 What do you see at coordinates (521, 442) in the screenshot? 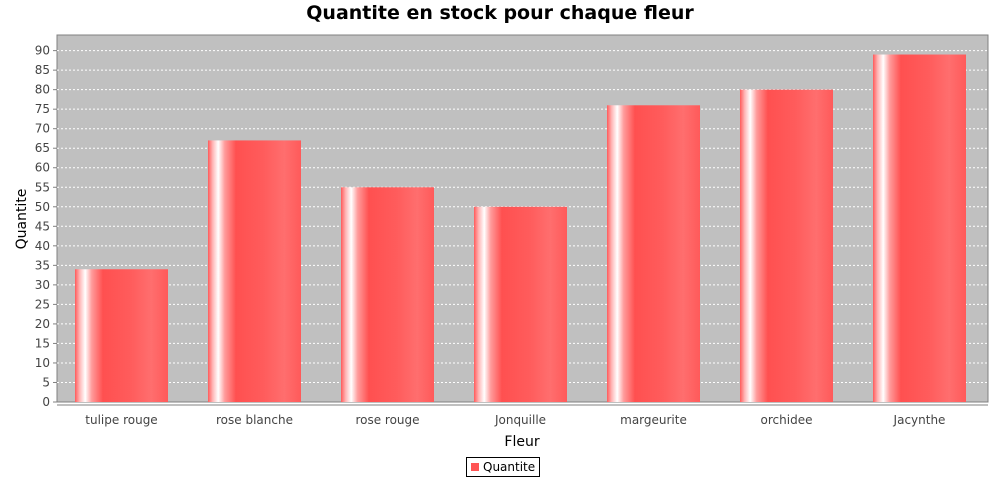
I see `x-axis-label: Fleur` at bounding box center [521, 442].